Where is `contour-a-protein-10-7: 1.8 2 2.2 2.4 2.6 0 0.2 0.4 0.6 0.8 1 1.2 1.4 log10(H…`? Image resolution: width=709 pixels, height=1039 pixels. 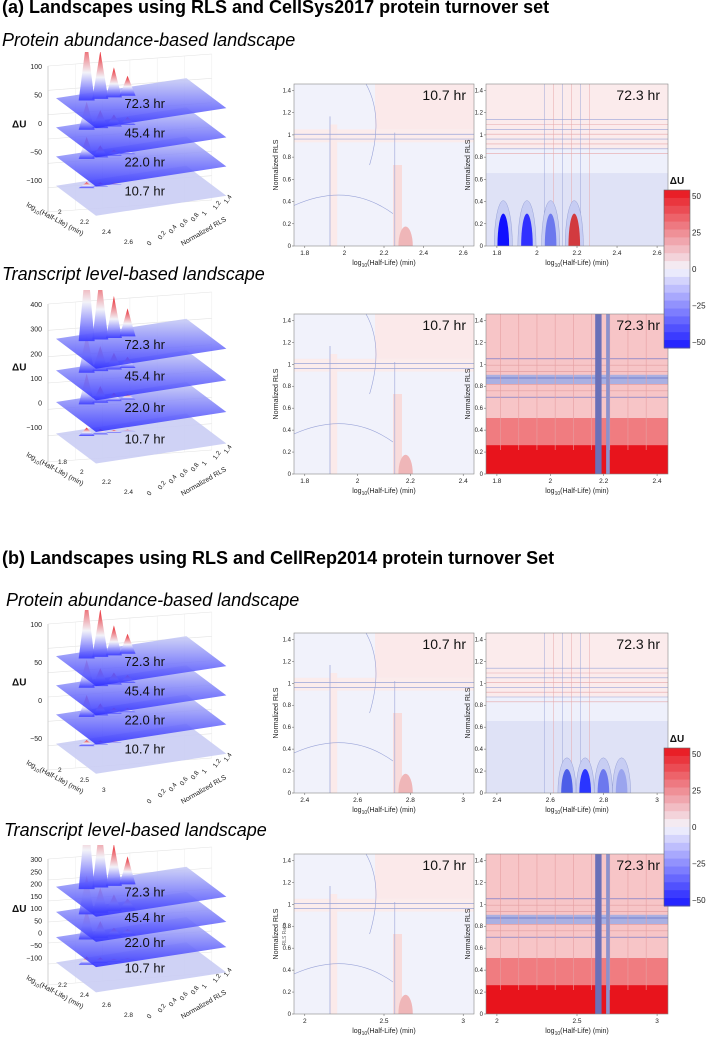 contour-a-protein-10-7: 1.8 2 2.2 2.4 2.6 0 0.2 0.4 0.6 0.8 1 1.2 1.4 log10(H… is located at coordinates (374, 175).